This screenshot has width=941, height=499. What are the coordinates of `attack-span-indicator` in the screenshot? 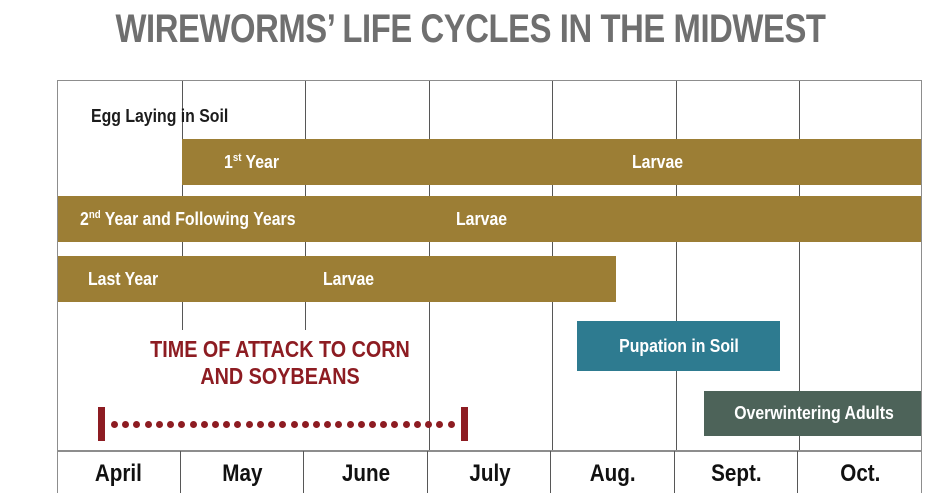 It's located at (283, 424).